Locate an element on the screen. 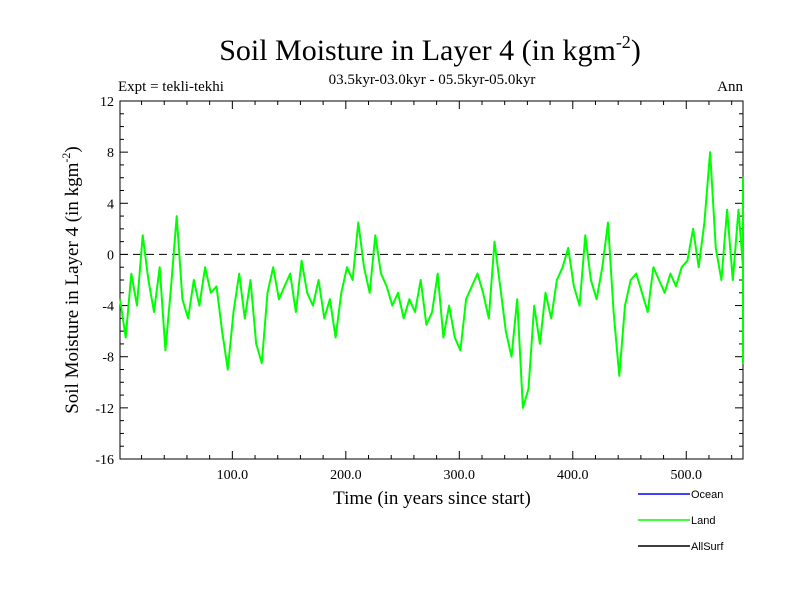 The height and width of the screenshot is (600, 800). legend-label-land: Land is located at coordinates (703, 521).